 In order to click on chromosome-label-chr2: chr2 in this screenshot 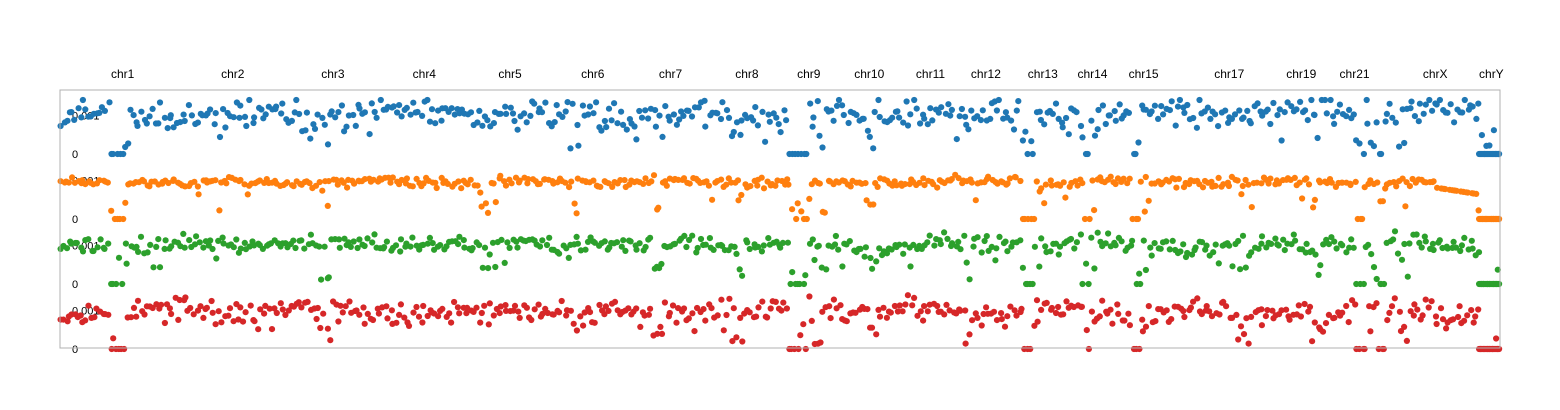, I will do `click(233, 74)`.